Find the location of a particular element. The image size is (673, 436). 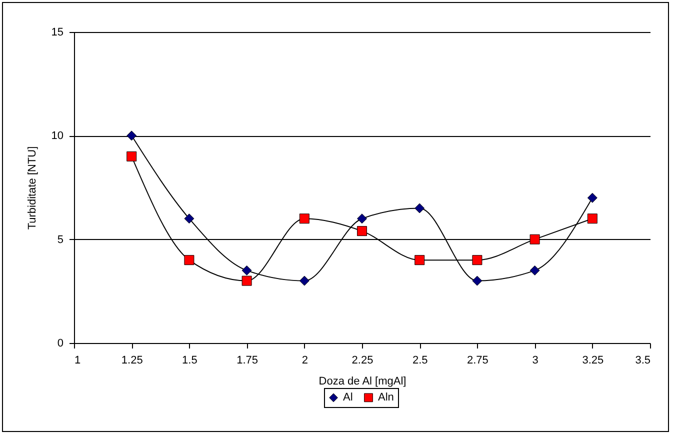

legend-label: Aln is located at coordinates (386, 398).